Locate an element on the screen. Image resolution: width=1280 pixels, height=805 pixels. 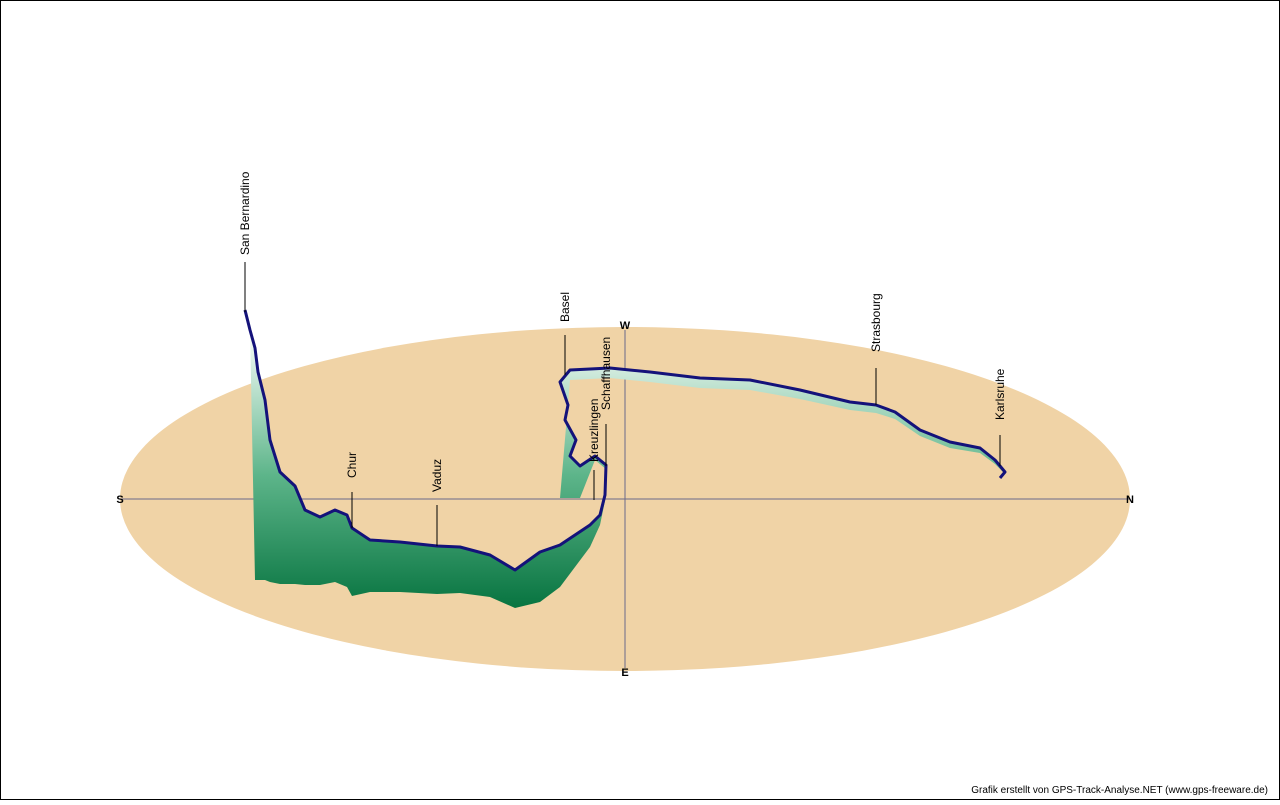
compass-west: W is located at coordinates (625, 326).